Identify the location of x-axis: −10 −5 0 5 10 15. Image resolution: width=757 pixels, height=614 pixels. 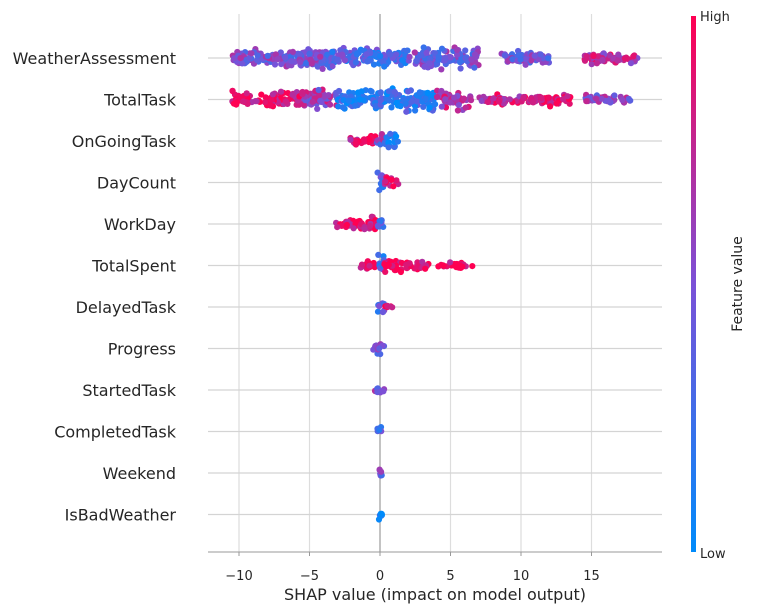
(435, 567).